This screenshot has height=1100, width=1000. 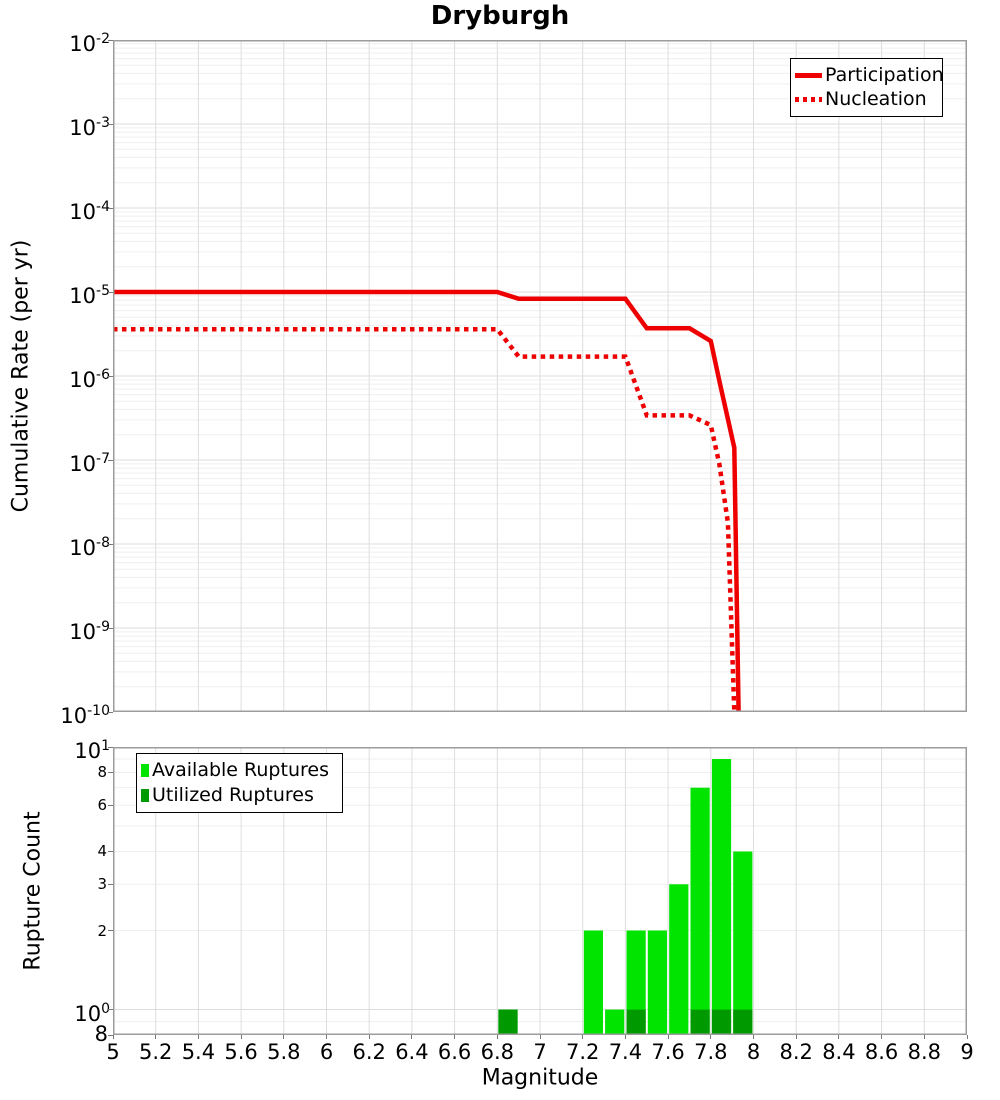 What do you see at coordinates (796, 1052) in the screenshot?
I see `x-tick-label: 8.2` at bounding box center [796, 1052].